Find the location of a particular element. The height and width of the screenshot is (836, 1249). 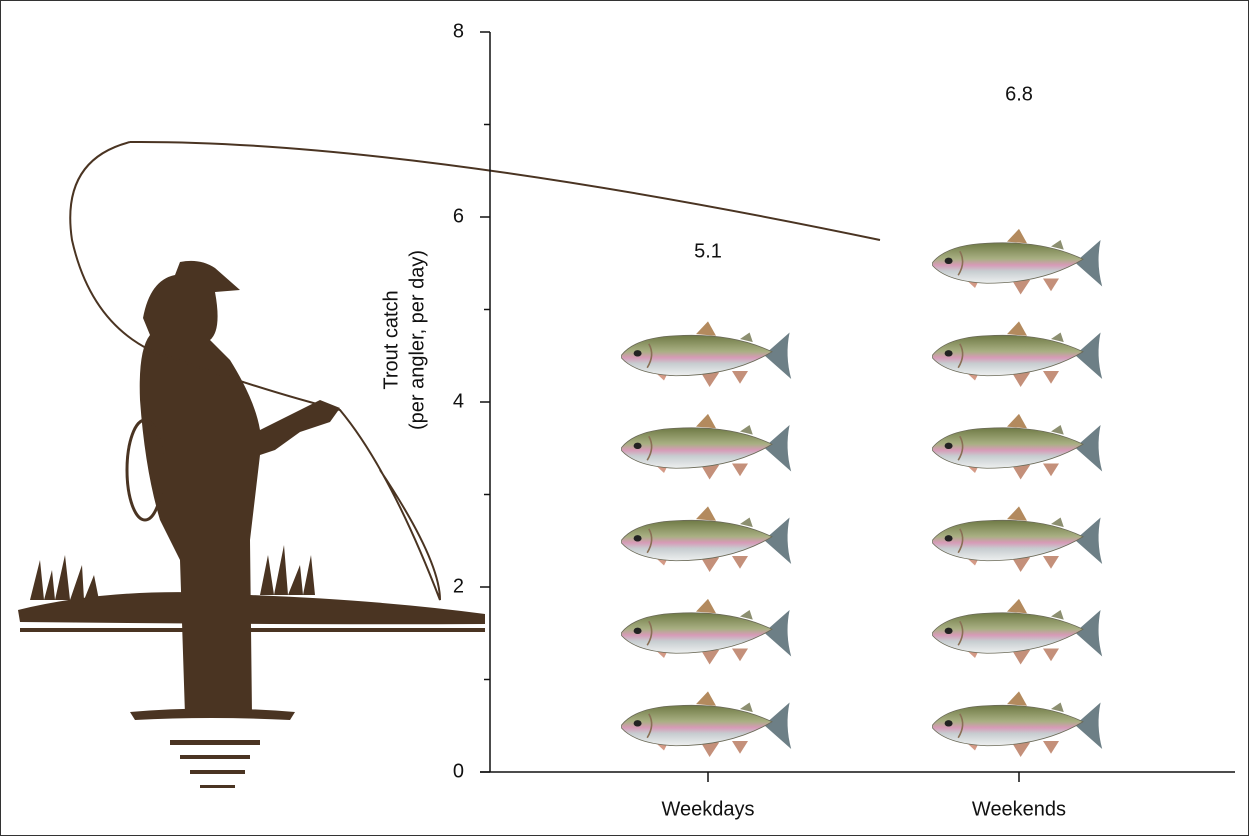

y-tick-label: 6 is located at coordinates (458, 216).